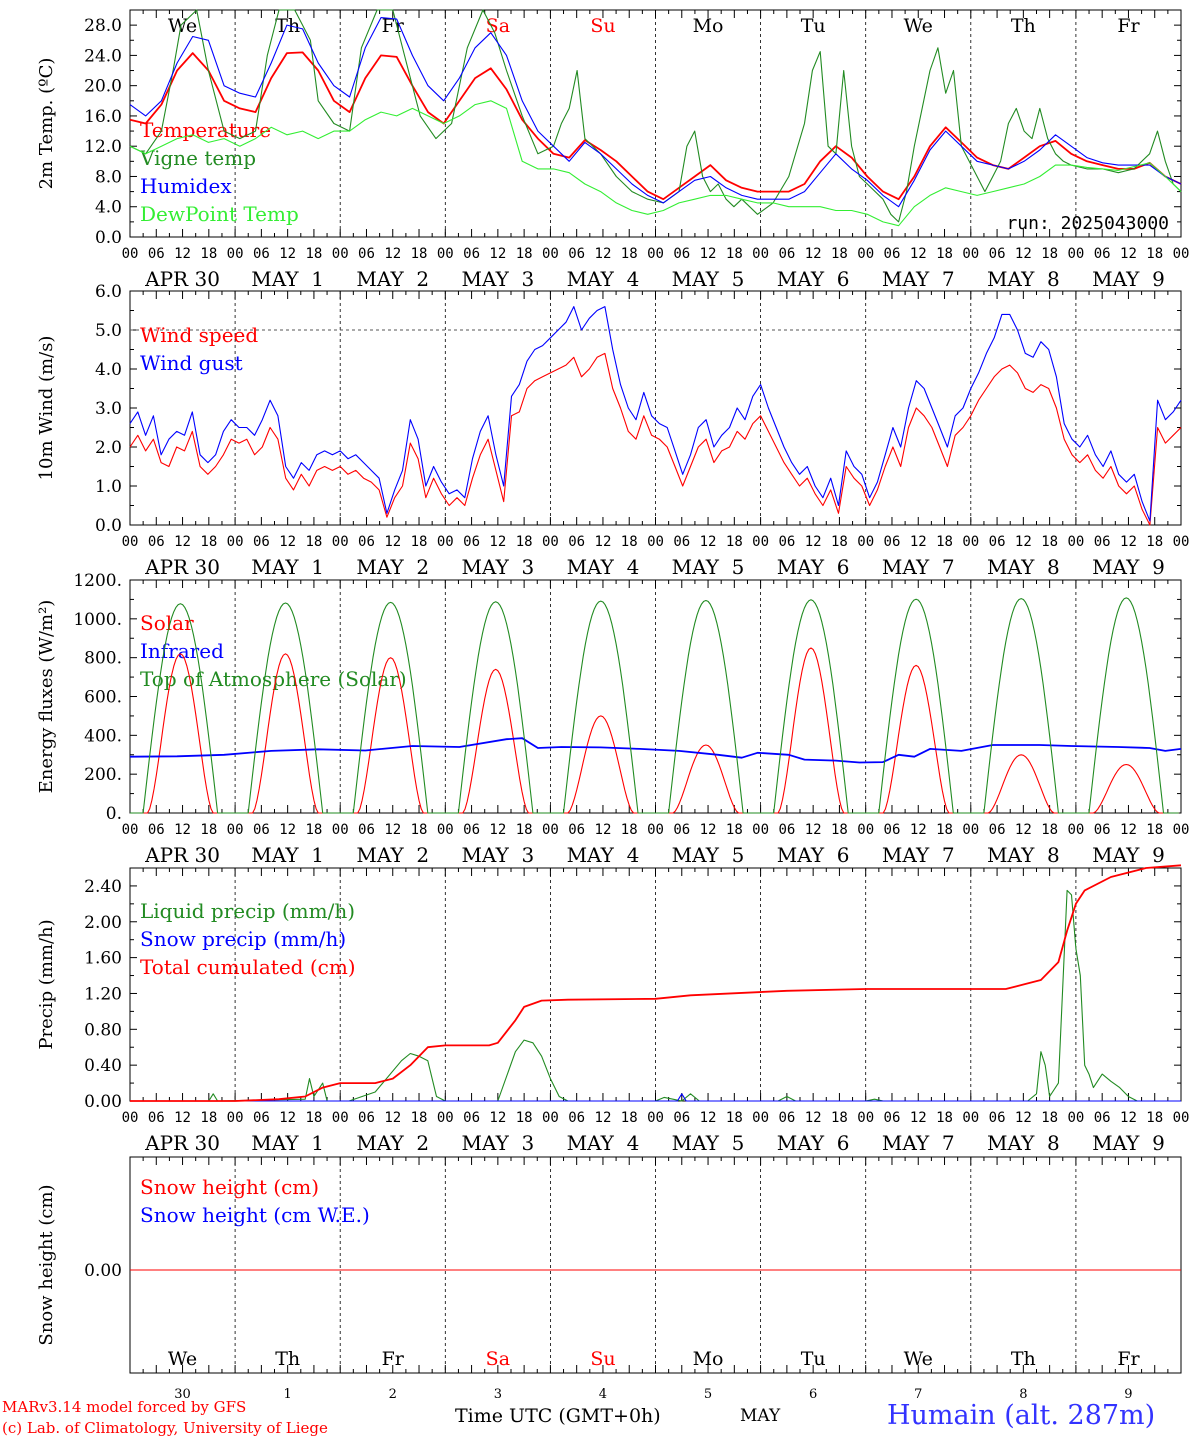 The width and height of the screenshot is (1194, 1444). What do you see at coordinates (205, 130) in the screenshot?
I see `legend-entry: Temperature` at bounding box center [205, 130].